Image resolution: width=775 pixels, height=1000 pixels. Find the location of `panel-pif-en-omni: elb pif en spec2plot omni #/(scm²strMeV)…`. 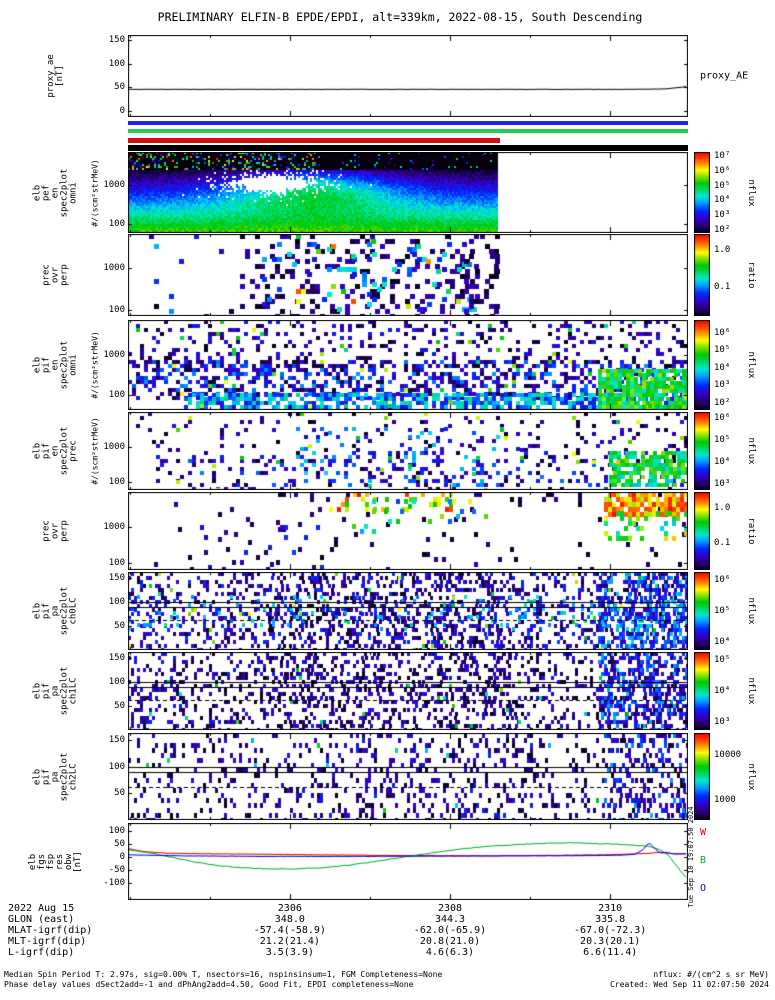

panel-pif-en-omni: elb pif en spec2plot omni #/(scm²strMeV)… is located at coordinates (387, 365).